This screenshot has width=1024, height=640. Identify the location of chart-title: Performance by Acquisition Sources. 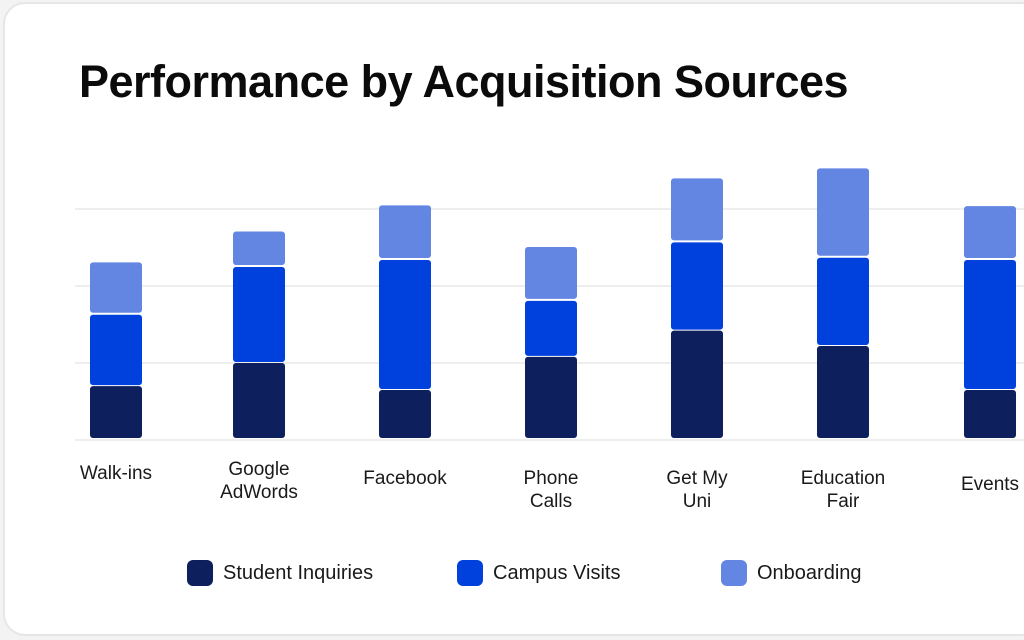
(464, 81).